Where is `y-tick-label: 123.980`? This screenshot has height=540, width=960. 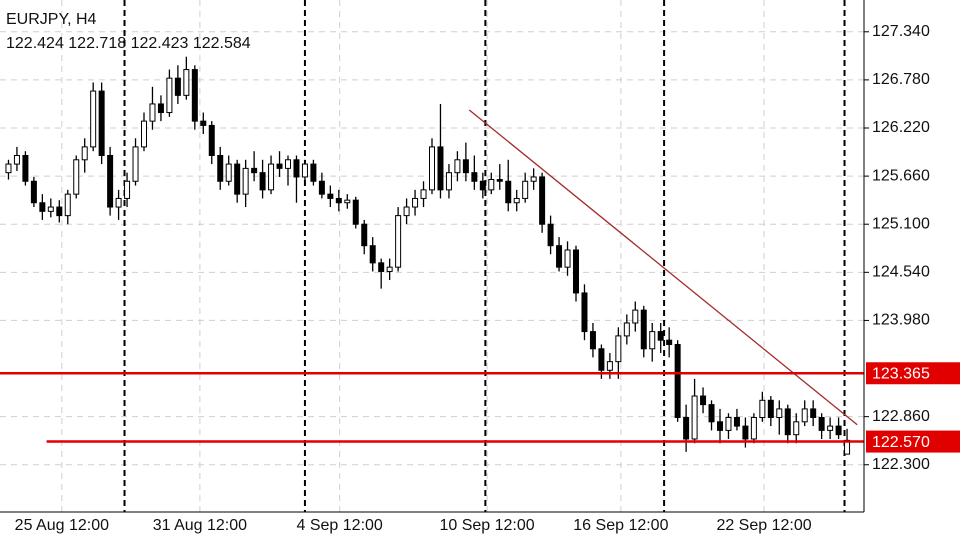 y-tick-label: 123.980 is located at coordinates (901, 320).